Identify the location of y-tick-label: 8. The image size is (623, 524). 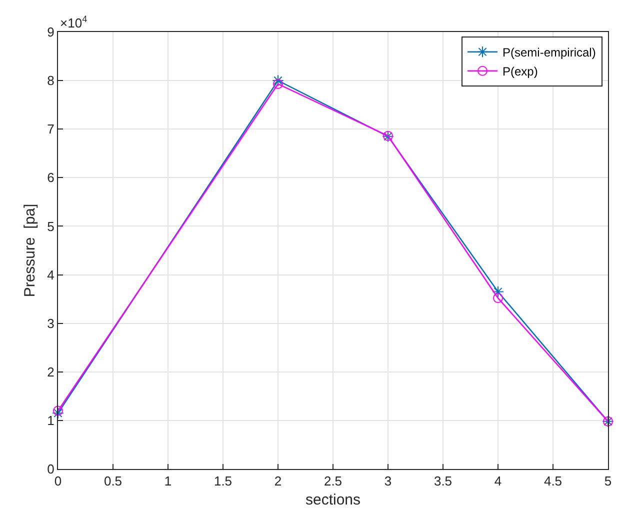
(50, 80).